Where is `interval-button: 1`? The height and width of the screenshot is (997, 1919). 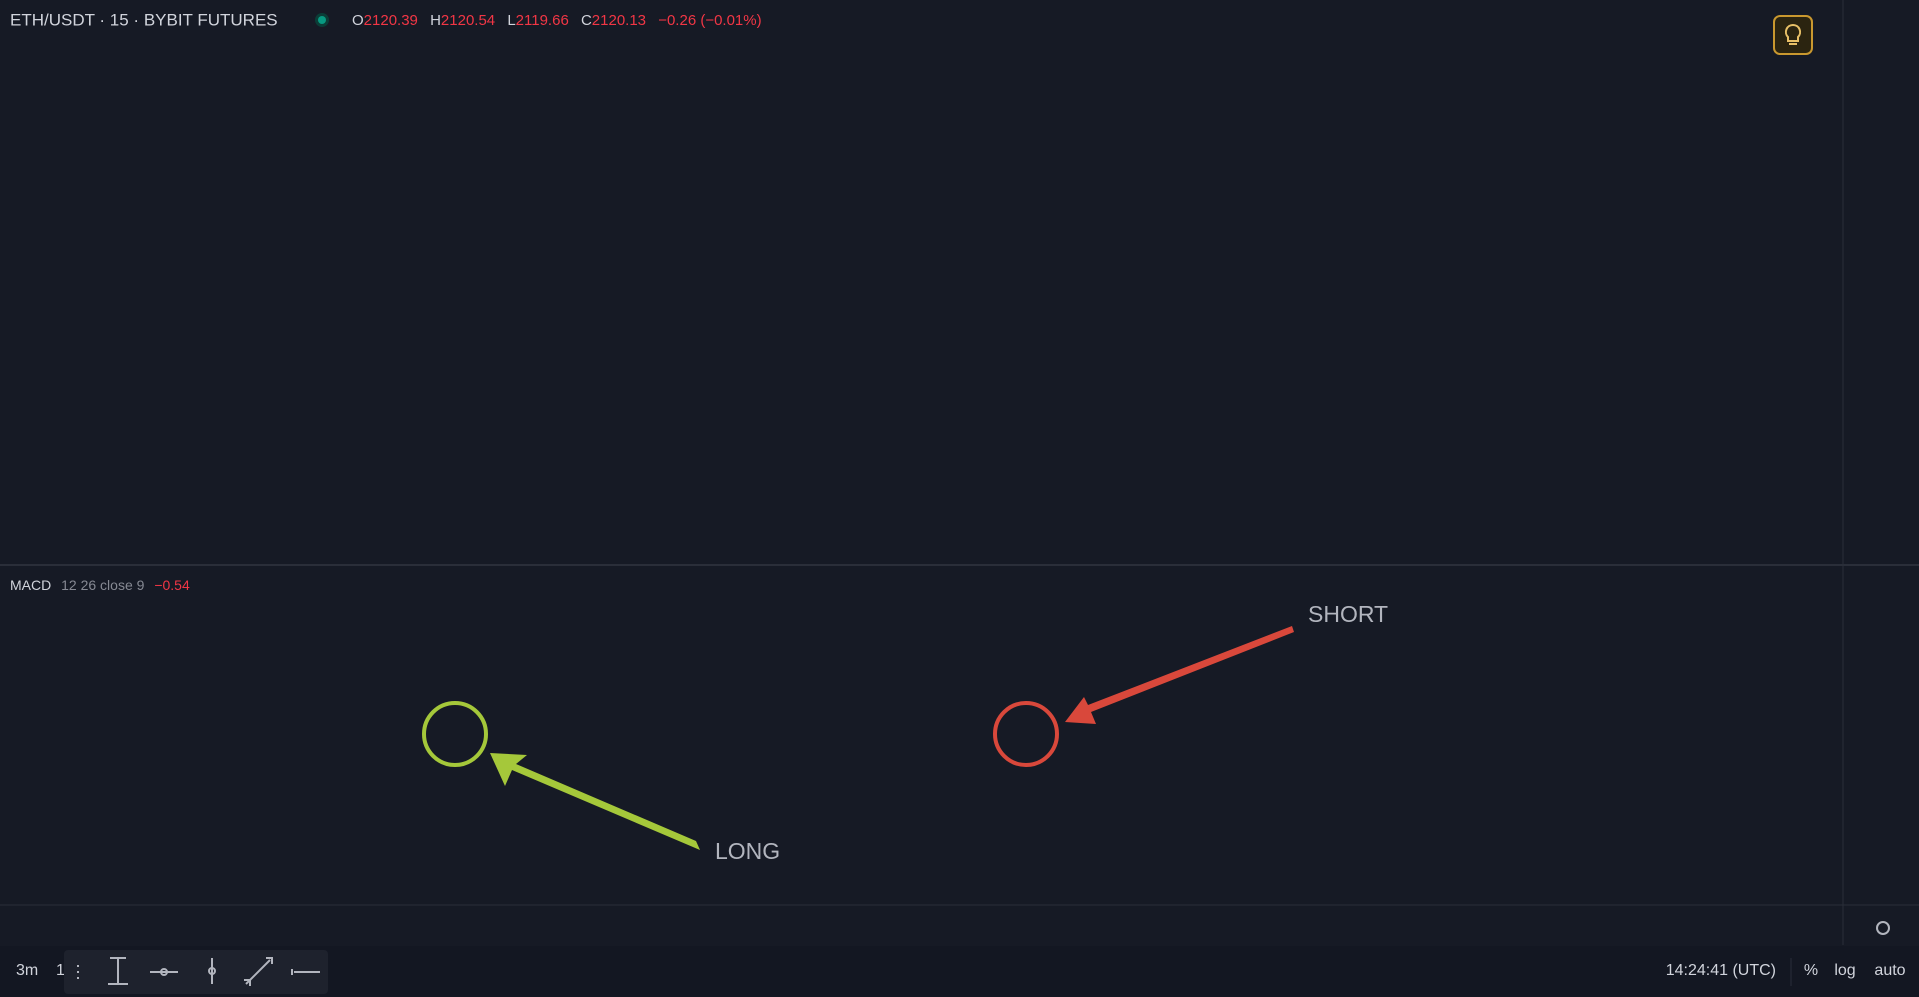
interval-button: 1 is located at coordinates (60, 970).